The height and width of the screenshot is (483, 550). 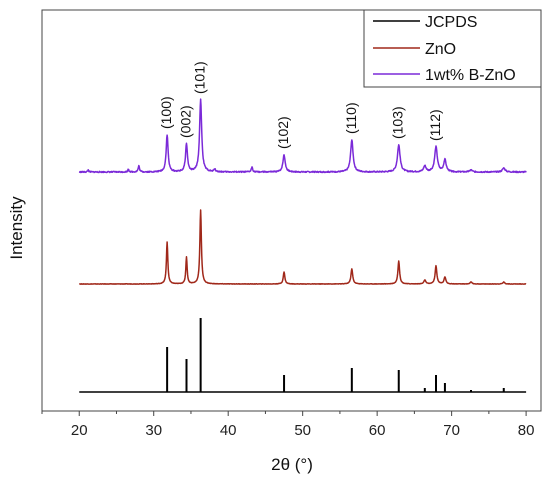 What do you see at coordinates (470, 75) in the screenshot?
I see `legend-label-b-zno: 1wt% B-ZnO` at bounding box center [470, 75].